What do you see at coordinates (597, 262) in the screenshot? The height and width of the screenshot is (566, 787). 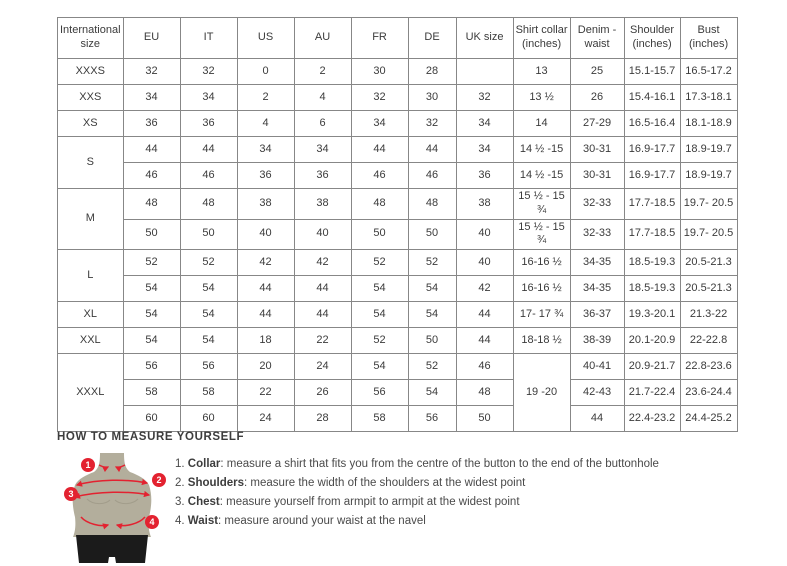 I see `size-cell: 34-35` at bounding box center [597, 262].